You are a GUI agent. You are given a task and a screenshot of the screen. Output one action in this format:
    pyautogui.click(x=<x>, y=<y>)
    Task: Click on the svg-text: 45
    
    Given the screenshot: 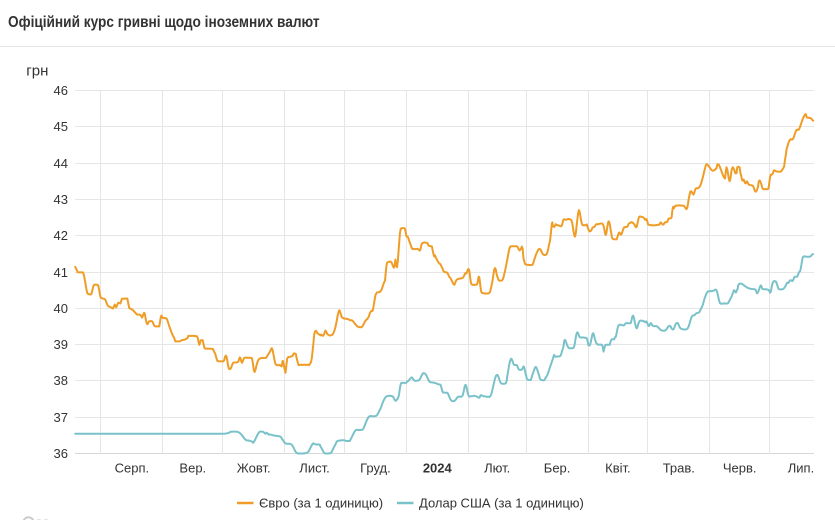 What is the action you would take?
    pyautogui.click(x=61, y=126)
    